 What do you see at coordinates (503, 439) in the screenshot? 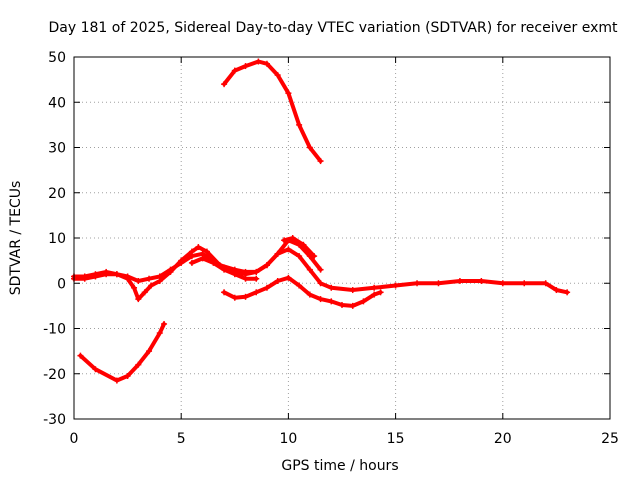
I see `x-tick-label: 20` at bounding box center [503, 439].